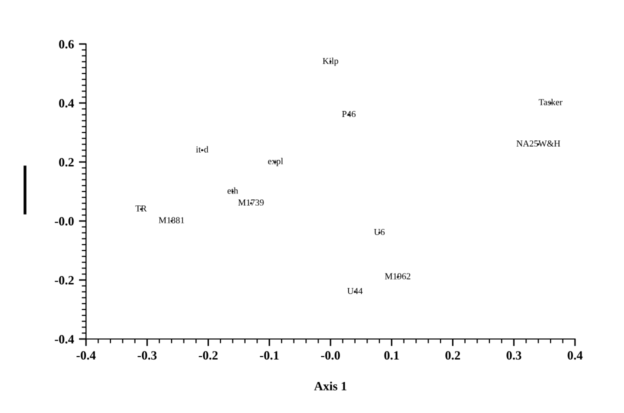 The image size is (624, 413). I want to click on data-label: NA25W&H, so click(538, 143).